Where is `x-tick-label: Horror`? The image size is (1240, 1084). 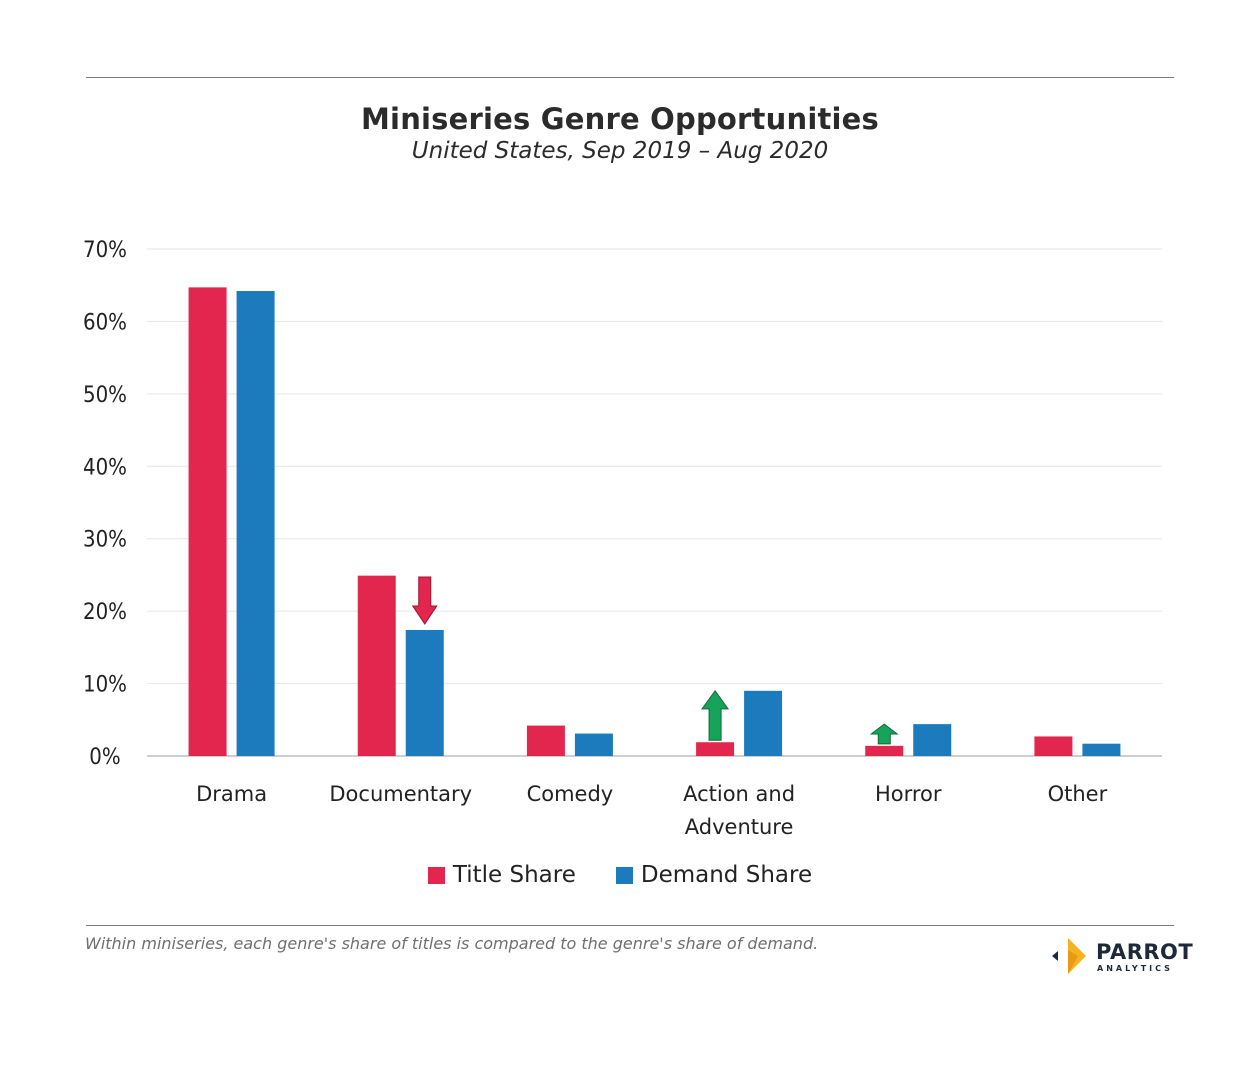 x-tick-label: Horror is located at coordinates (908, 794).